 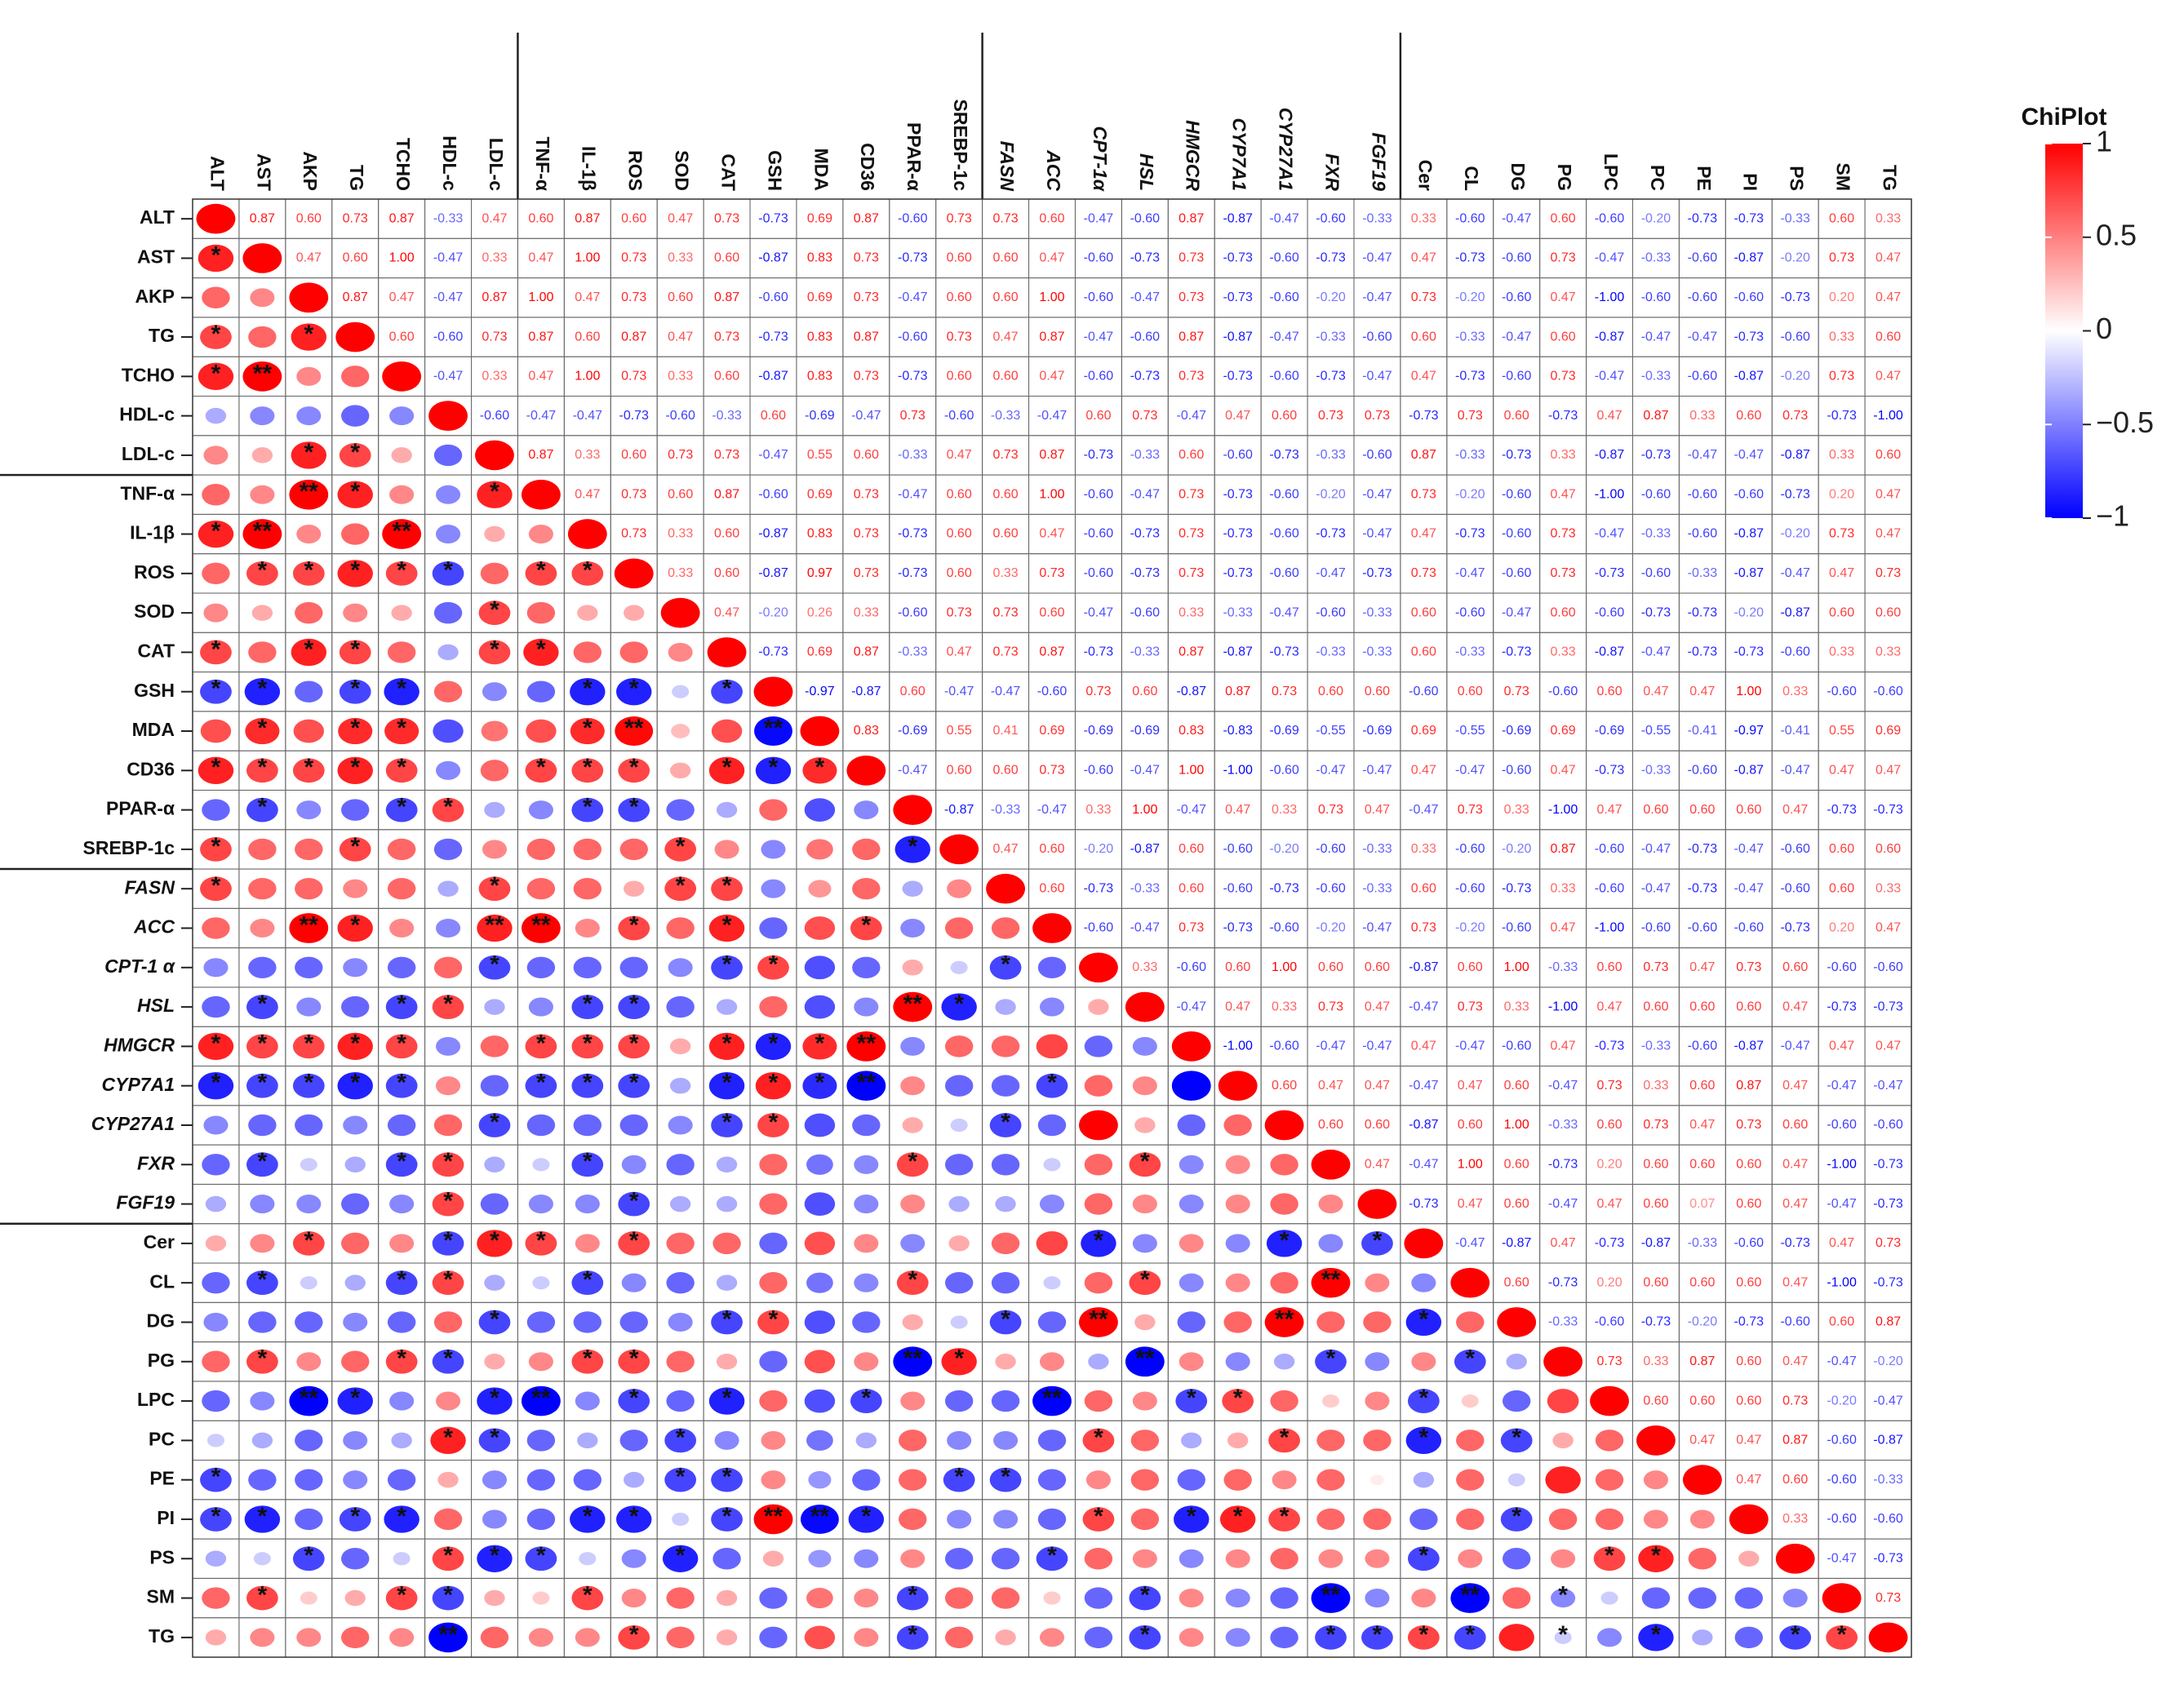 I want to click on row-label: CPT-1 α, so click(x=140, y=966).